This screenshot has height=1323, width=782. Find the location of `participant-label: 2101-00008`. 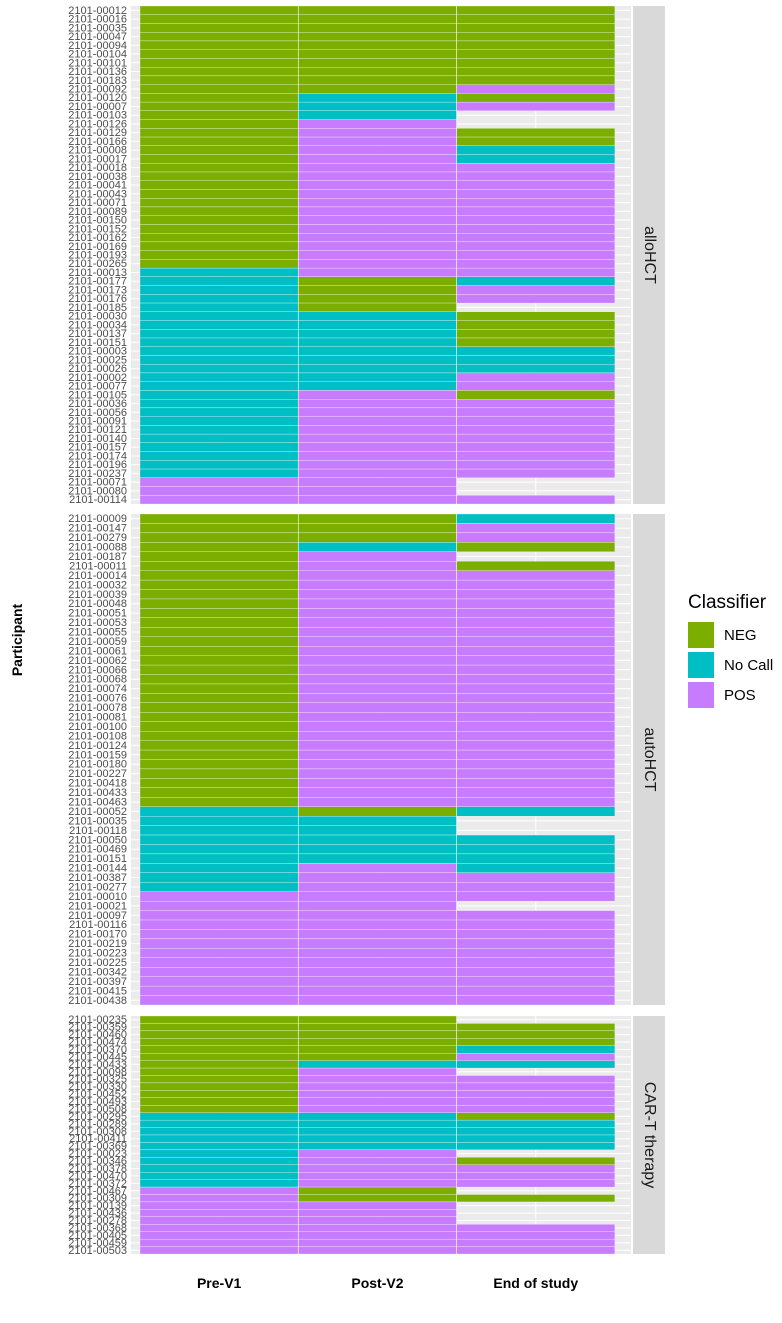

participant-label: 2101-00008 is located at coordinates (97, 151).